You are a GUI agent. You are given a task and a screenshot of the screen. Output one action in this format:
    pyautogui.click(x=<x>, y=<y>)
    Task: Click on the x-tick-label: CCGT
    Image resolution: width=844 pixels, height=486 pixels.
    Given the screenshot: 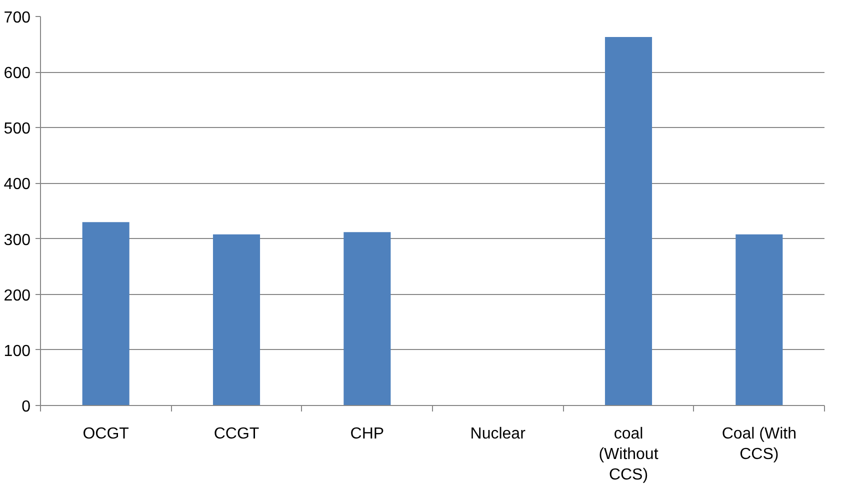 What is the action you would take?
    pyautogui.click(x=237, y=434)
    